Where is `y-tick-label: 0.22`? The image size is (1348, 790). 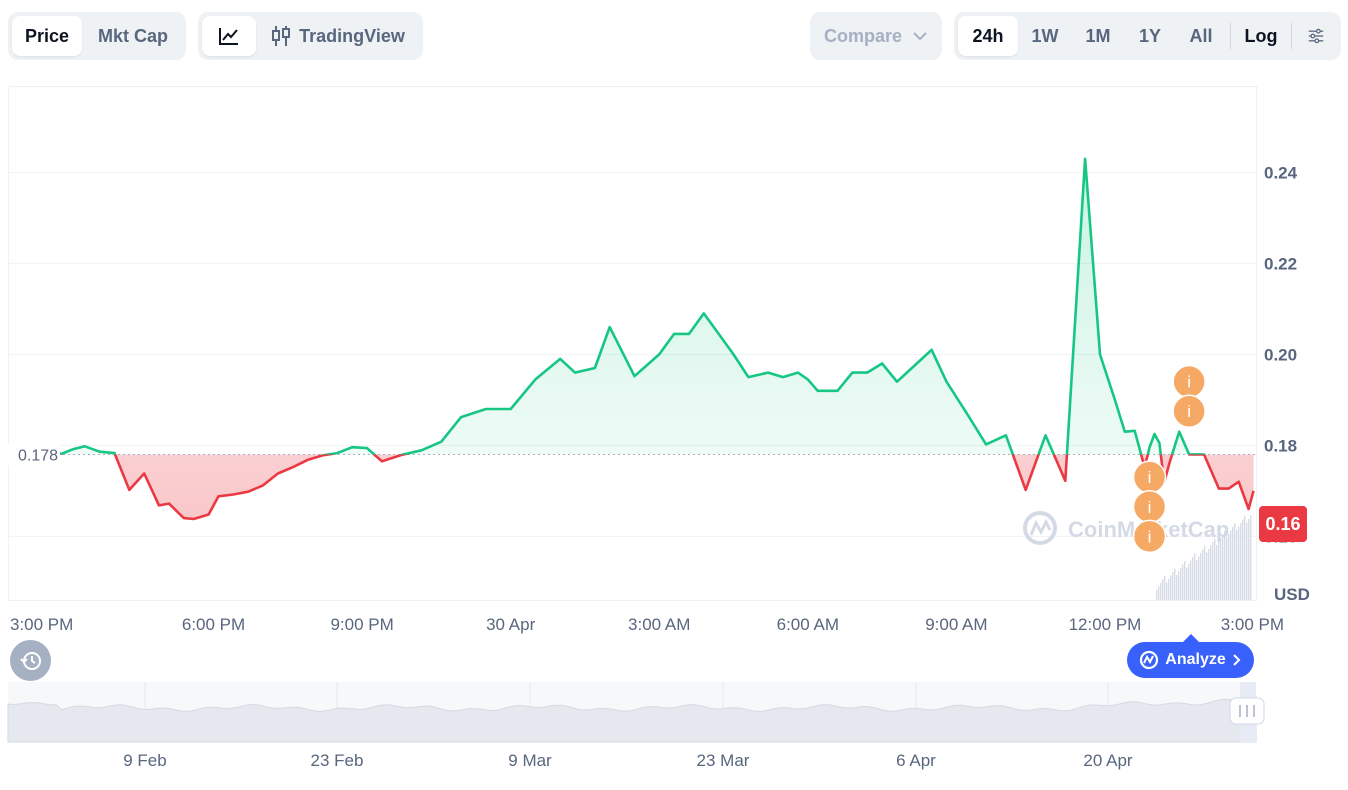 y-tick-label: 0.22 is located at coordinates (1280, 263).